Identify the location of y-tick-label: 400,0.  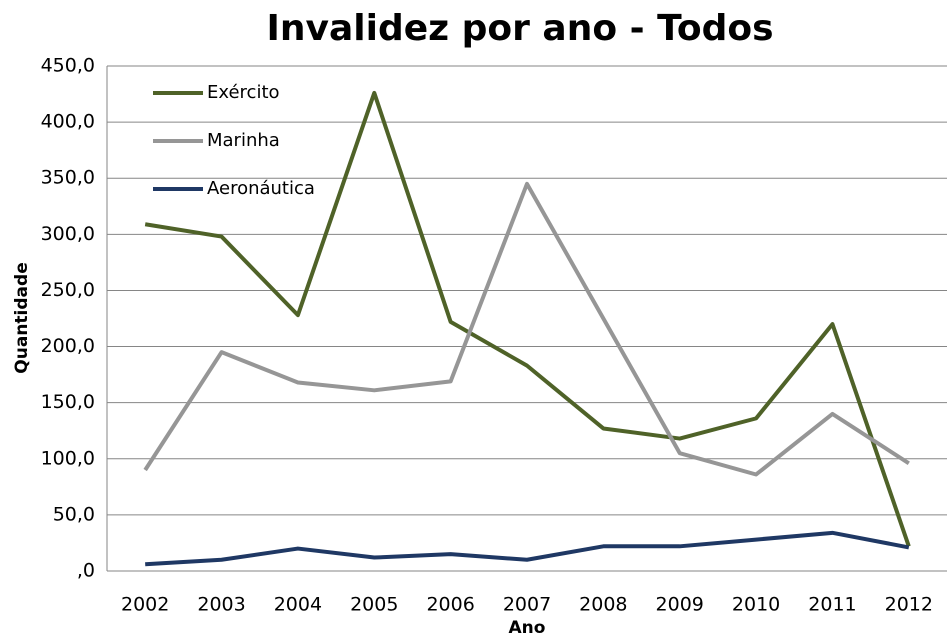
(68, 122).